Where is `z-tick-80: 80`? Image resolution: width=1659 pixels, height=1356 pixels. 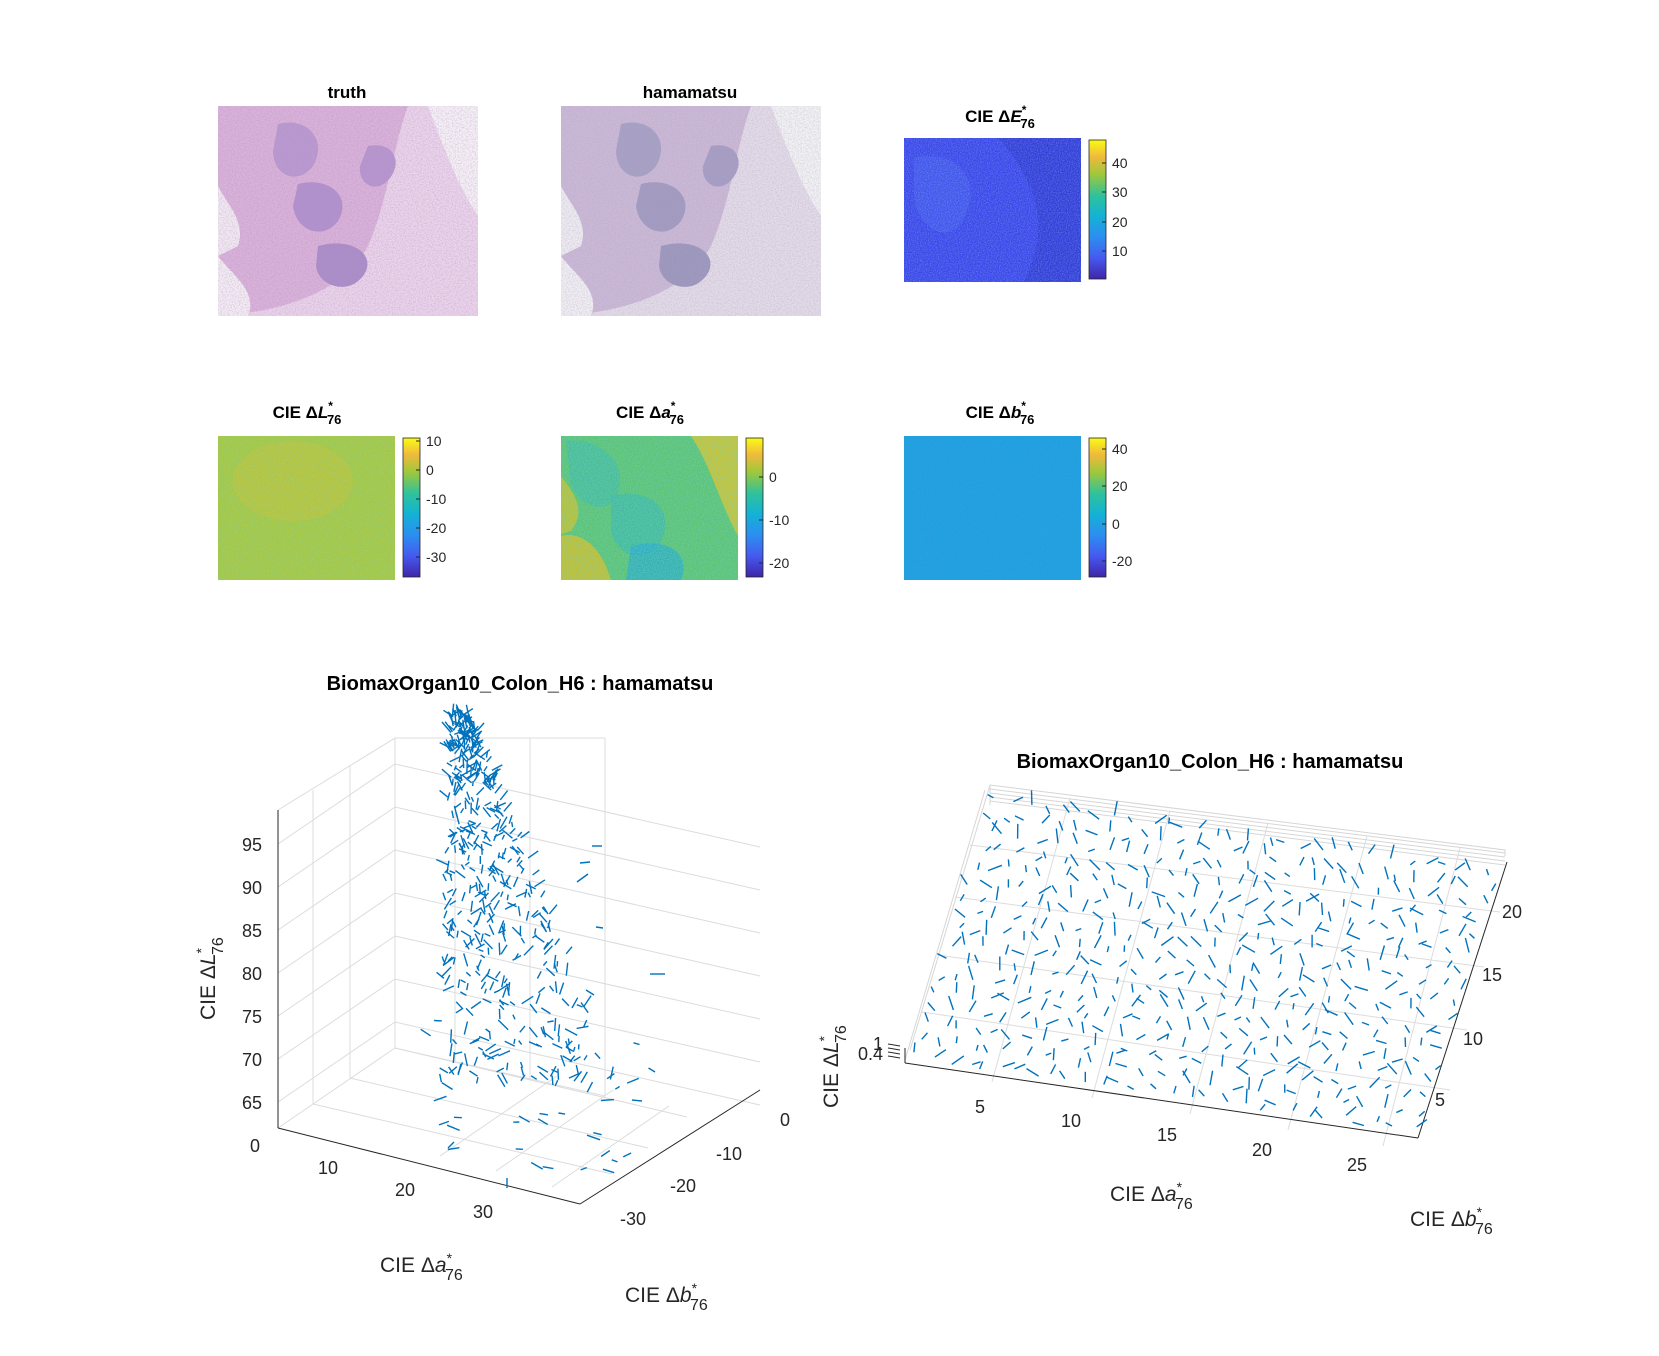 z-tick-80: 80 is located at coordinates (252, 974).